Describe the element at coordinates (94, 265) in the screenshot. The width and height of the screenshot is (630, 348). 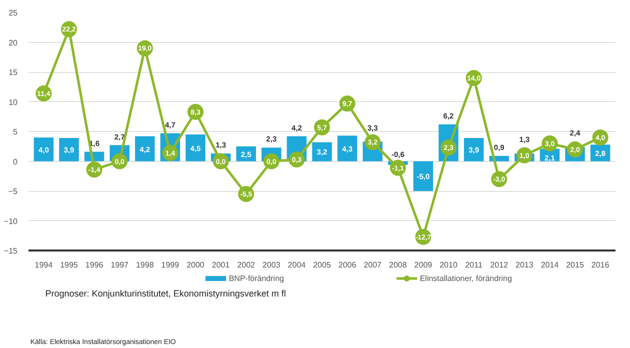
I see `x-tick-label: 1996` at that location.